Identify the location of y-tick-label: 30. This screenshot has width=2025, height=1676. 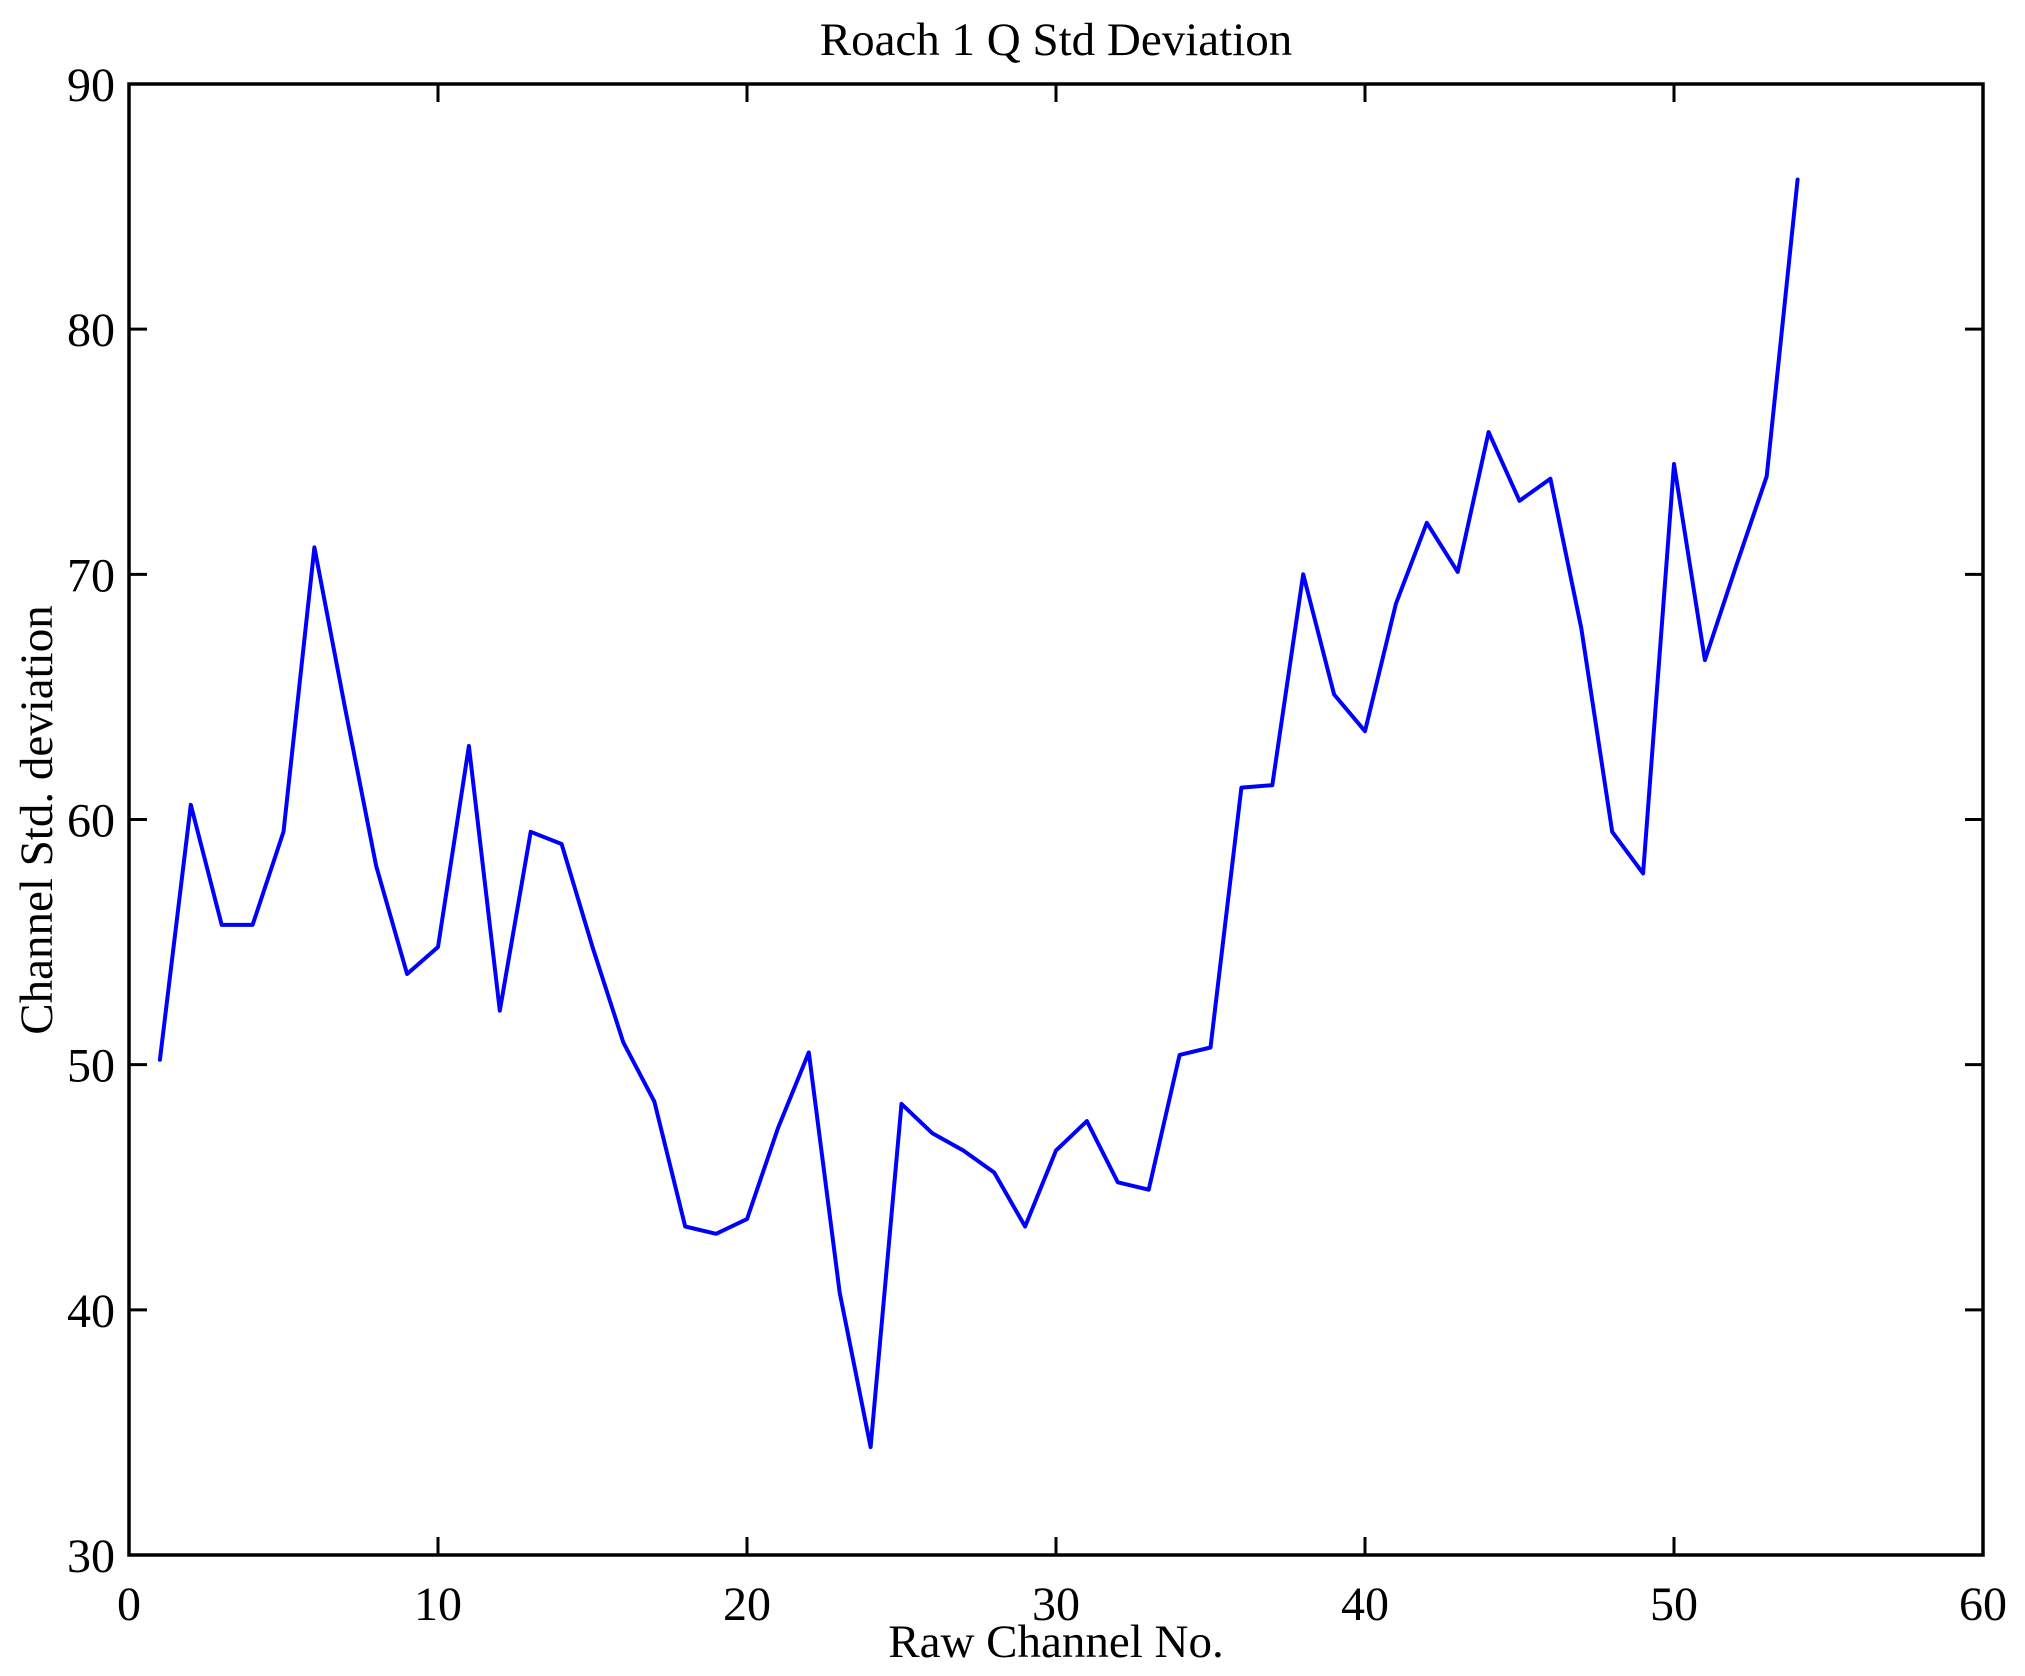
(91, 1556).